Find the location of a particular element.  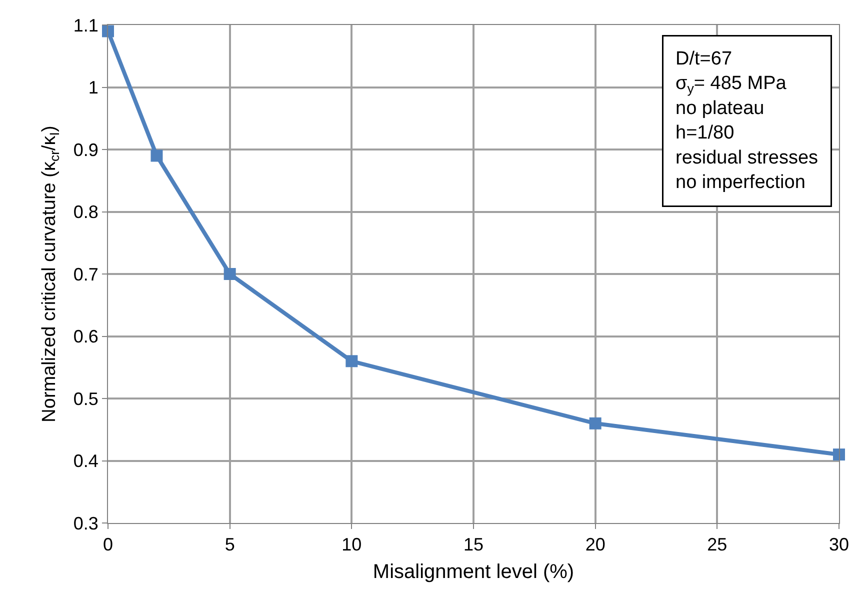

y-tick-label: 0.6 is located at coordinates (85, 336).